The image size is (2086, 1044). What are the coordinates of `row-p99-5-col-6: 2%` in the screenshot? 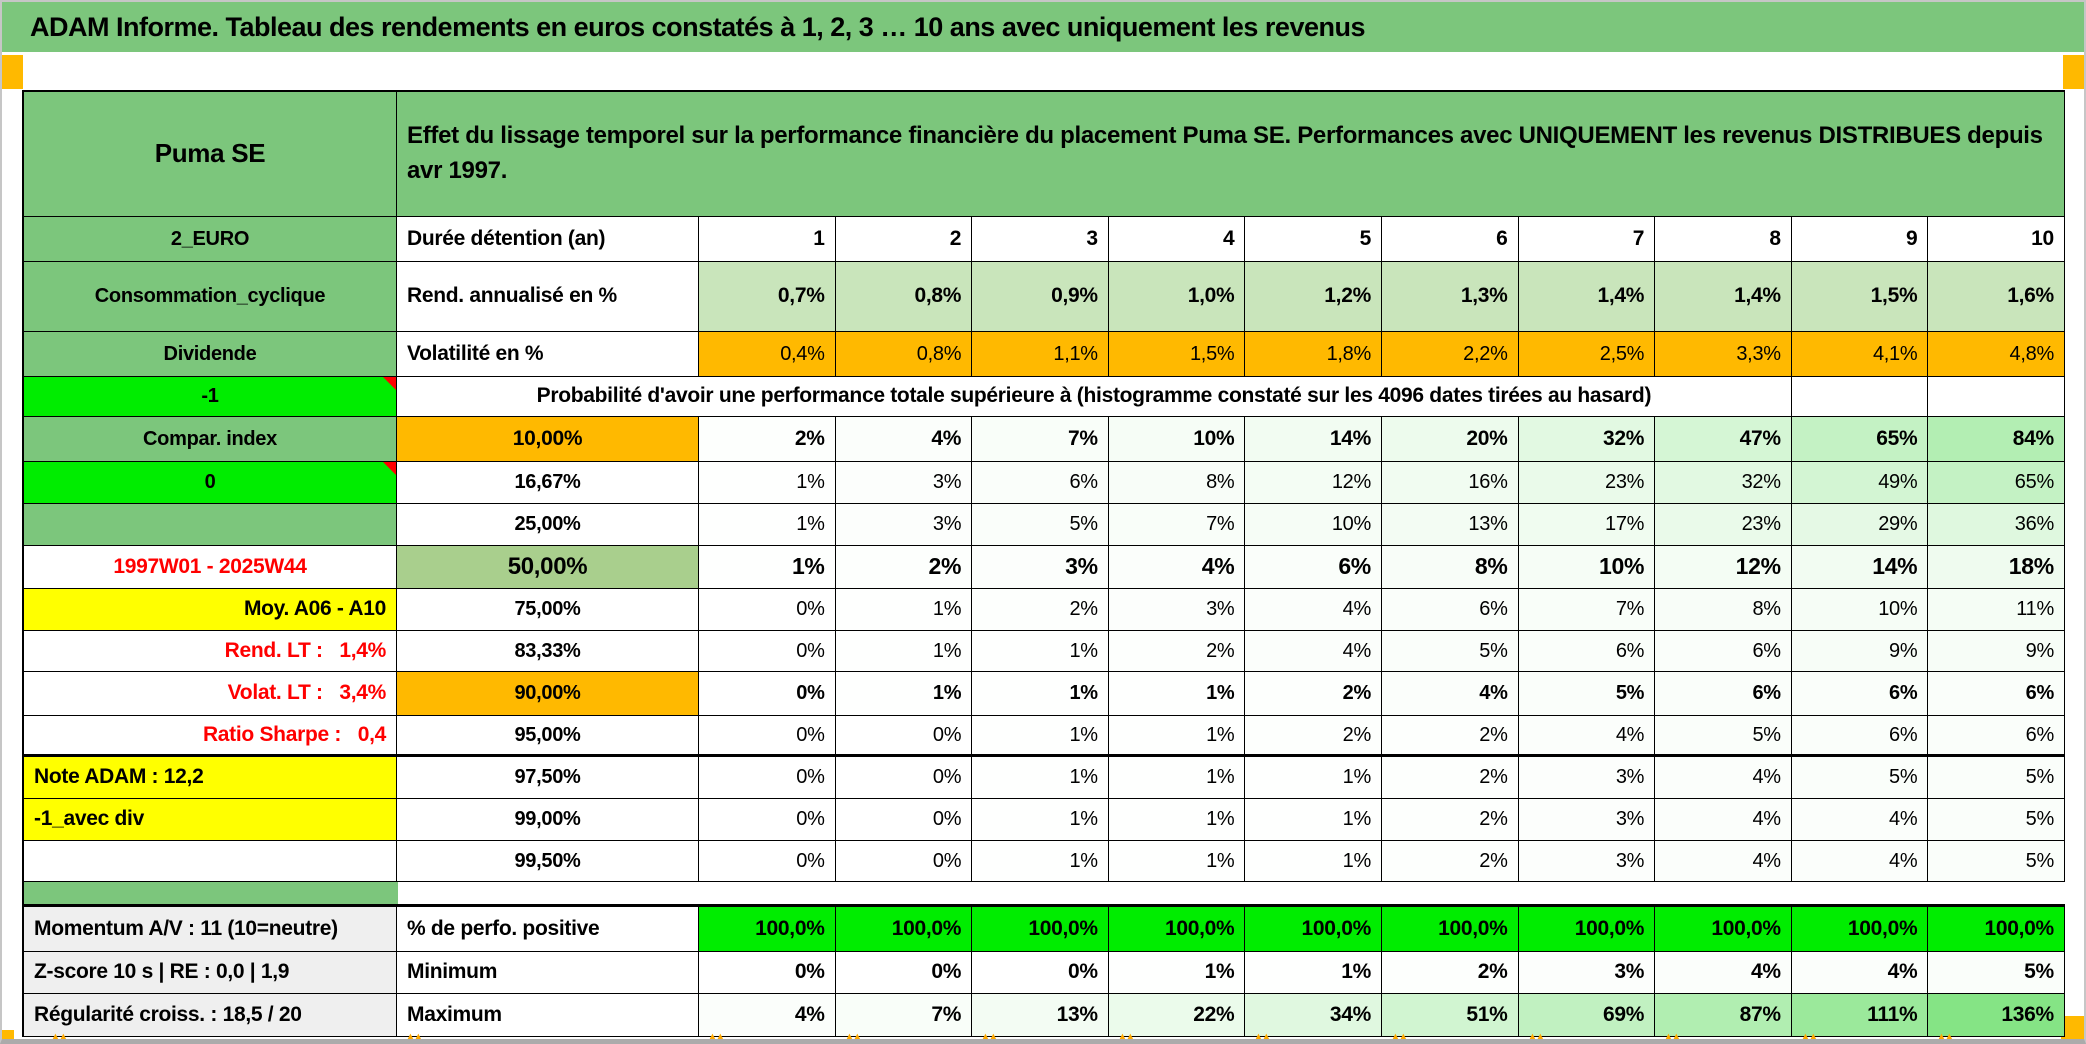 It's located at (1450, 861).